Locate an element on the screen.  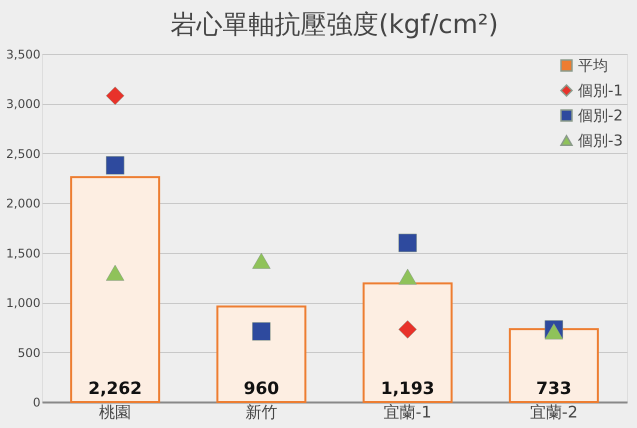
y-tick-label: 0 is located at coordinates (36, 403).